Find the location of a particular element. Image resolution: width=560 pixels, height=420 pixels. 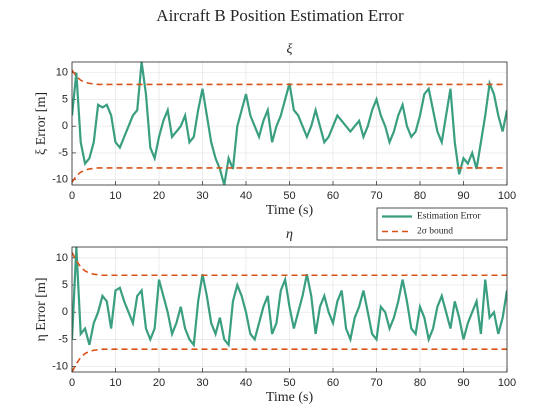

axes-title: η is located at coordinates (289, 234).